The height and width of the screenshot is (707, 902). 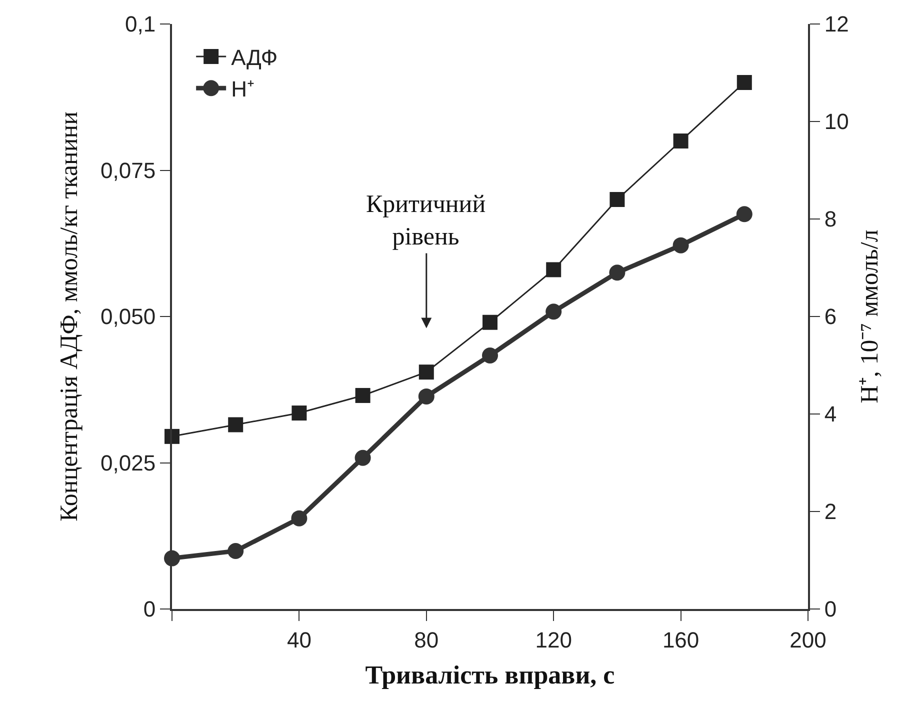 What do you see at coordinates (242, 89) in the screenshot?
I see `legend-label: Н⁺` at bounding box center [242, 89].